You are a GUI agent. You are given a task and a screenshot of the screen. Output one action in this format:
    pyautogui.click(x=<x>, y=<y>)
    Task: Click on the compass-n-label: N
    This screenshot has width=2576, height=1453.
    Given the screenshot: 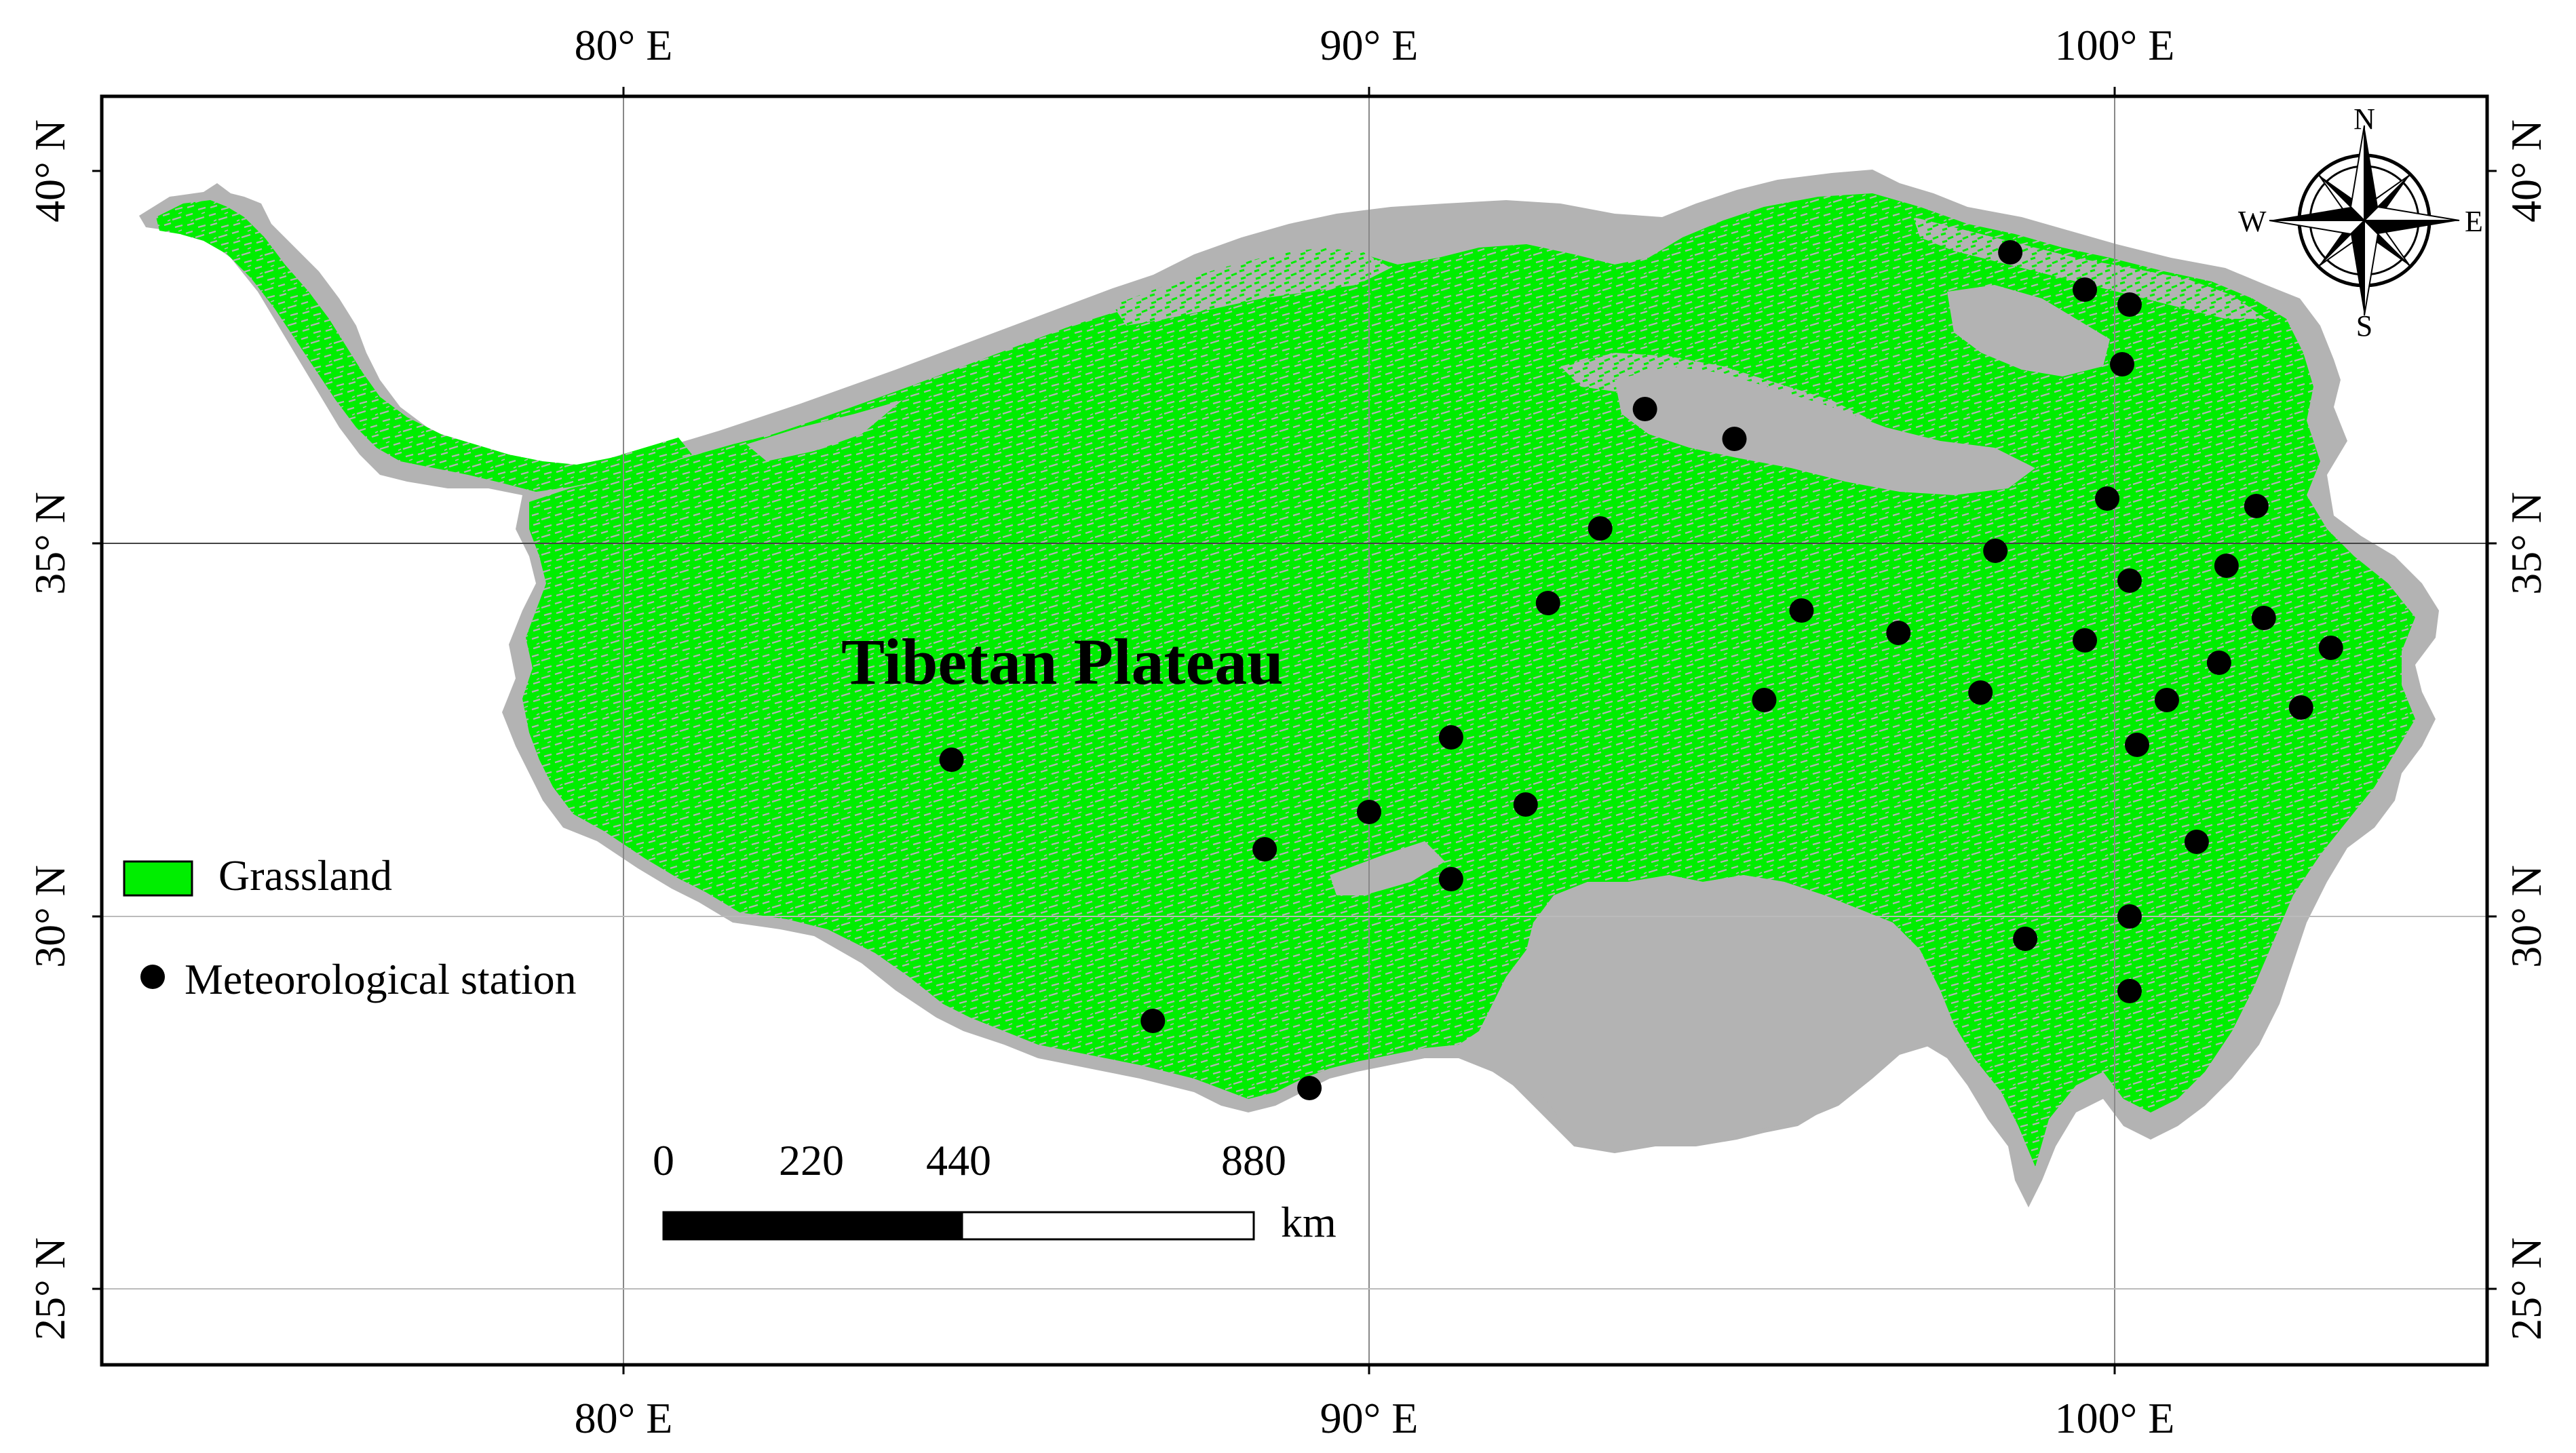 What is the action you would take?
    pyautogui.click(x=2364, y=119)
    